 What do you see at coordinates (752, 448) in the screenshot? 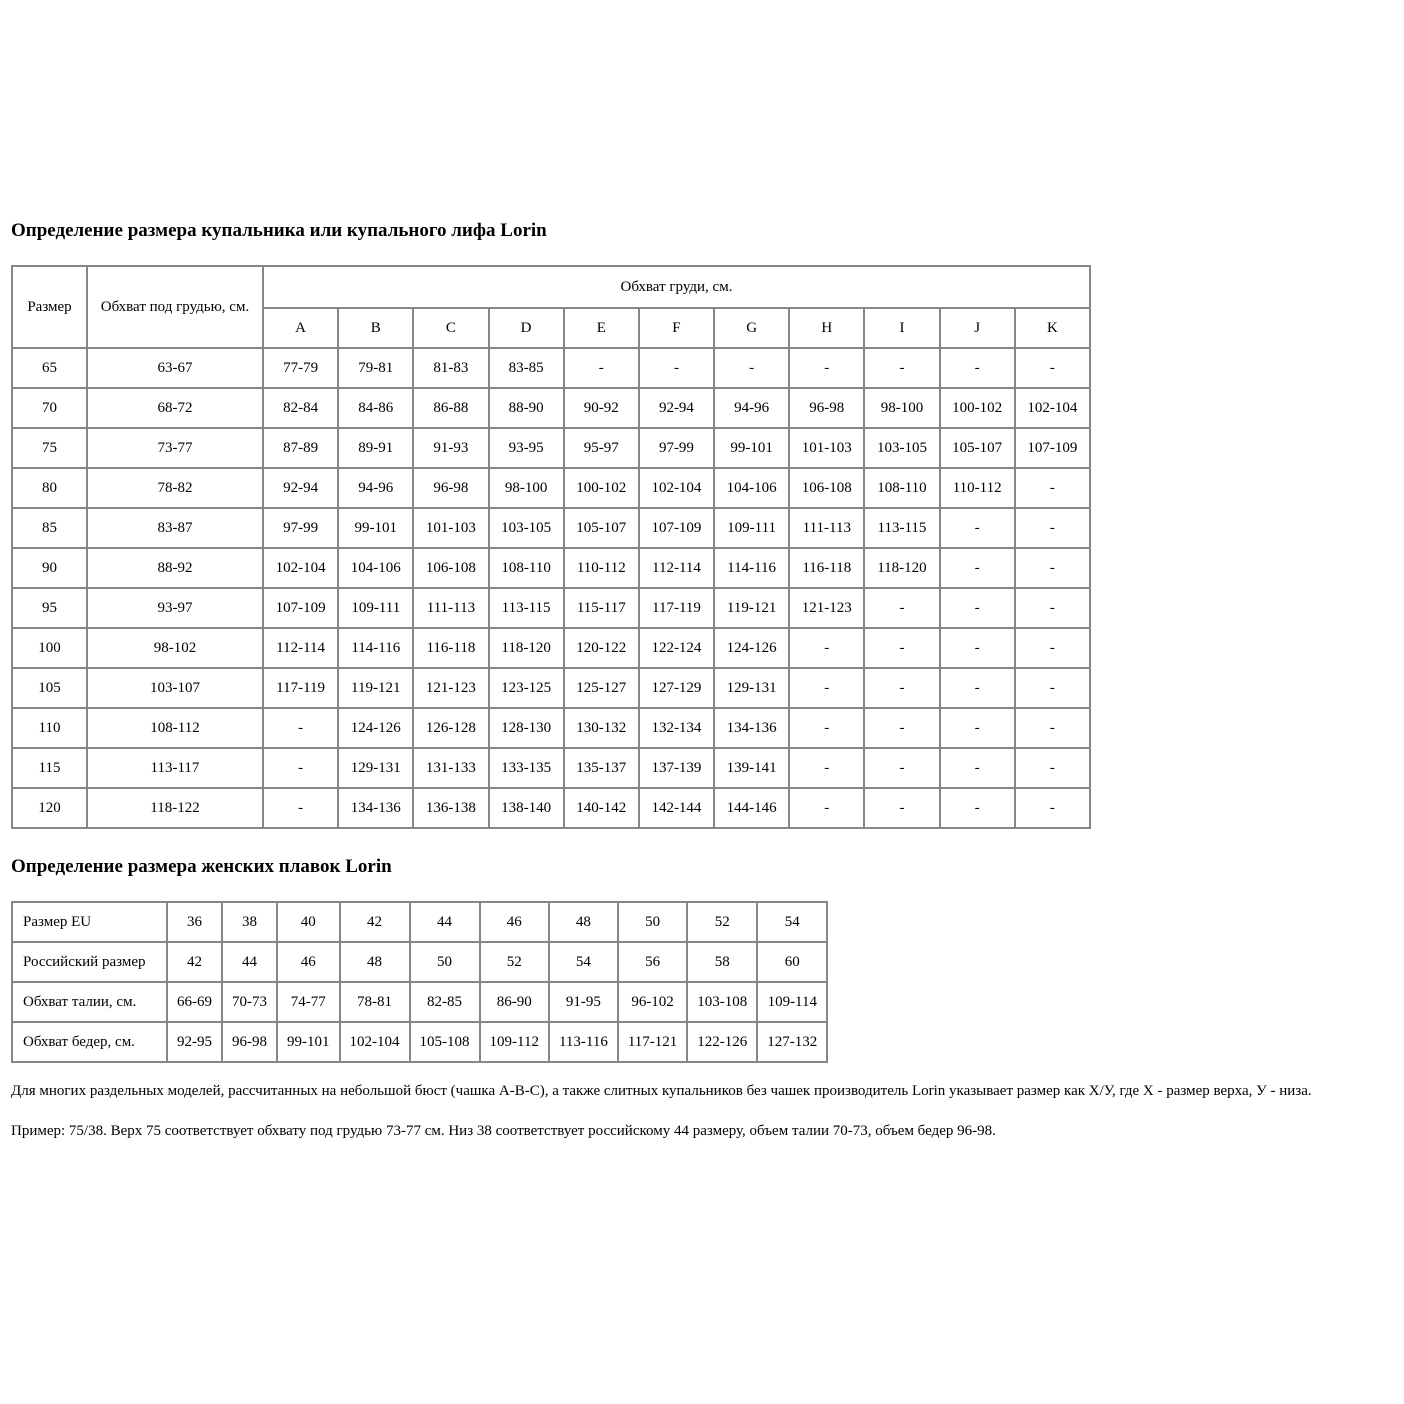
I see `bust-range-cell: 99-101` at bounding box center [752, 448].